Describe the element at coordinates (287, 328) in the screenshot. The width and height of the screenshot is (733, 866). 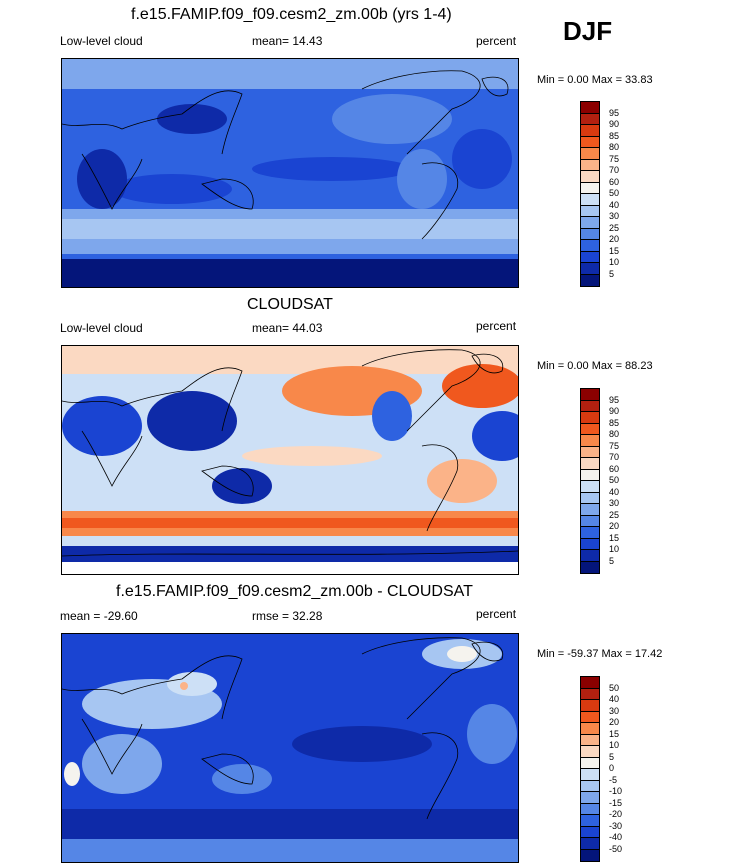
I see `panel-2-mean-label: mean= 44.03` at that location.